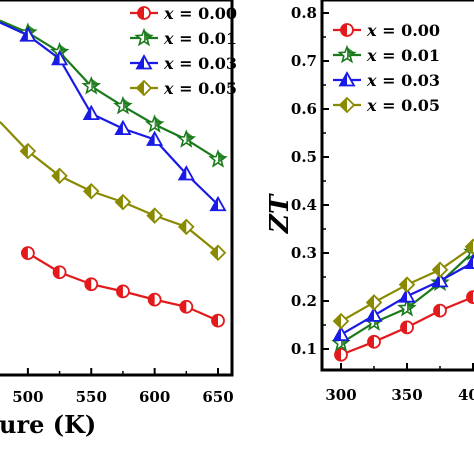 The width and height of the screenshot is (474, 474). What do you see at coordinates (304, 109) in the screenshot?
I see `y-tick-label: 0.6` at bounding box center [304, 109].